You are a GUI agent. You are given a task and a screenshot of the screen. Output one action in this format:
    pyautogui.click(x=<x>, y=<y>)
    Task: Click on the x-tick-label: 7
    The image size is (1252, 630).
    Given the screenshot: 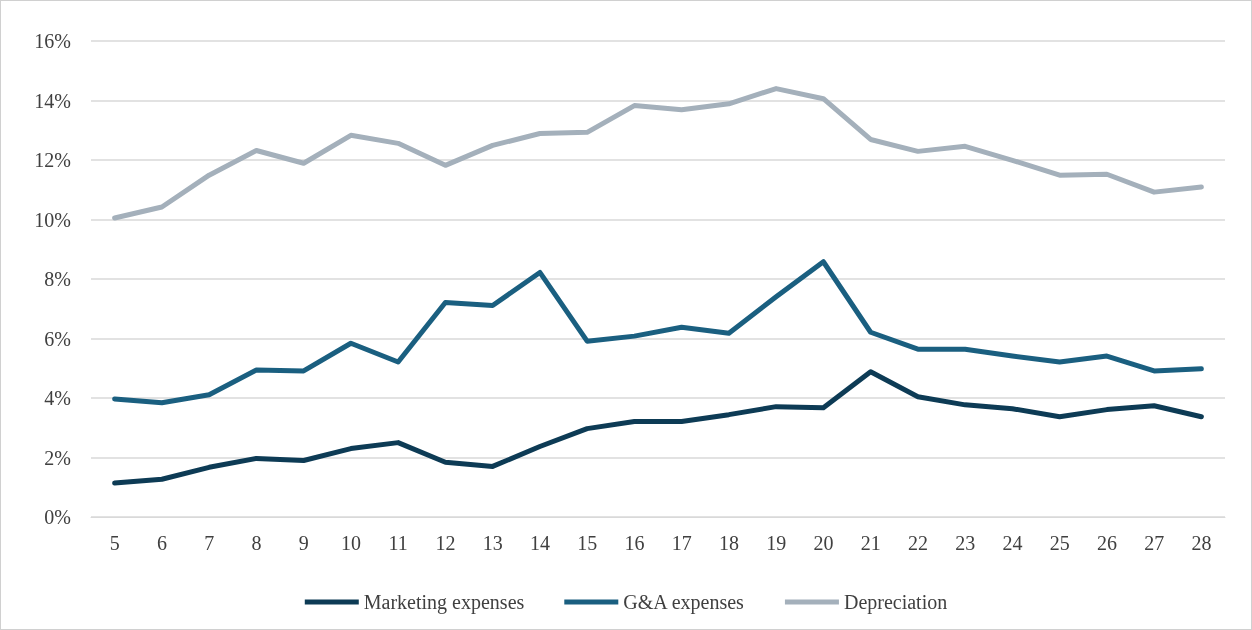 What is the action you would take?
    pyautogui.click(x=209, y=543)
    